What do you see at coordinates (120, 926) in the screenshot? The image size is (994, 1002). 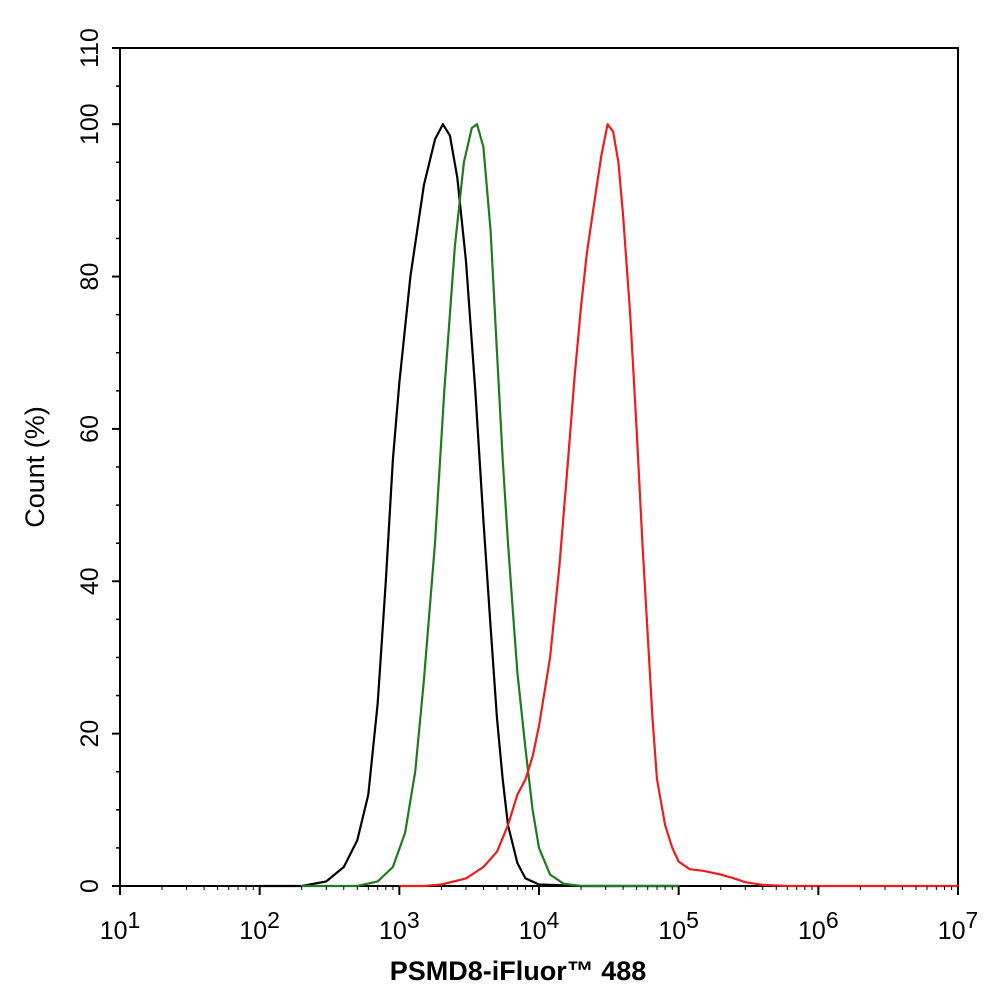 I see `x-tick-label: 10¹` at bounding box center [120, 926].